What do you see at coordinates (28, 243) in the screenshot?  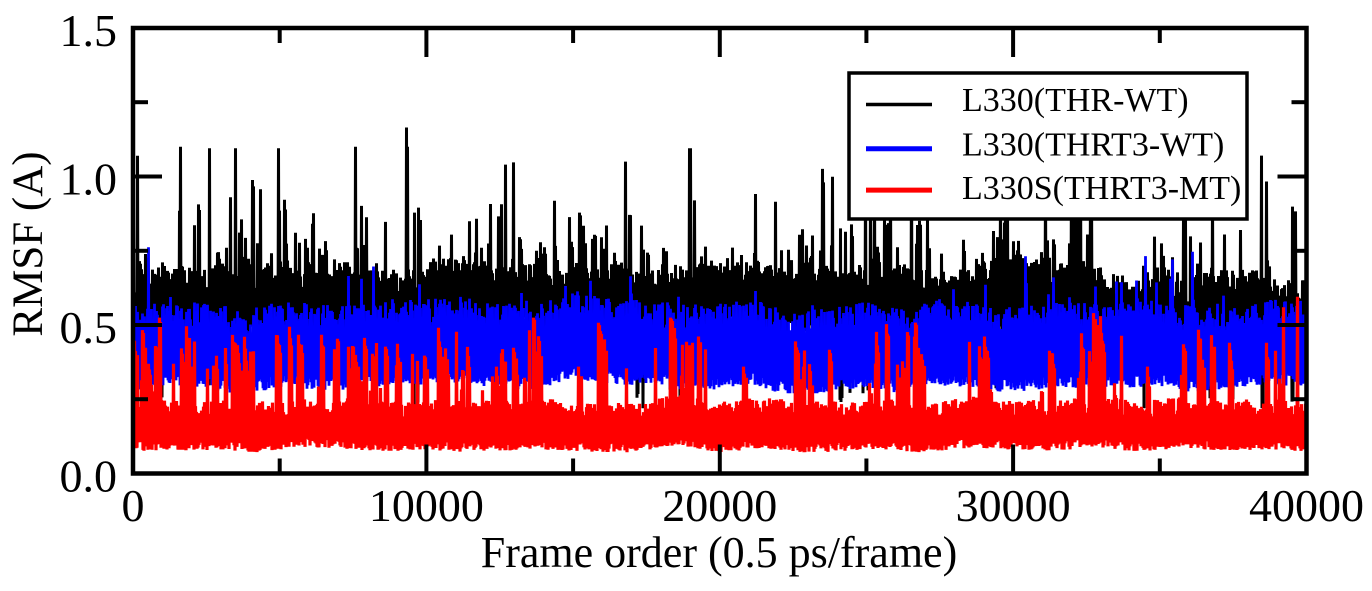 I see `svg-text: RMSF (A)` at bounding box center [28, 243].